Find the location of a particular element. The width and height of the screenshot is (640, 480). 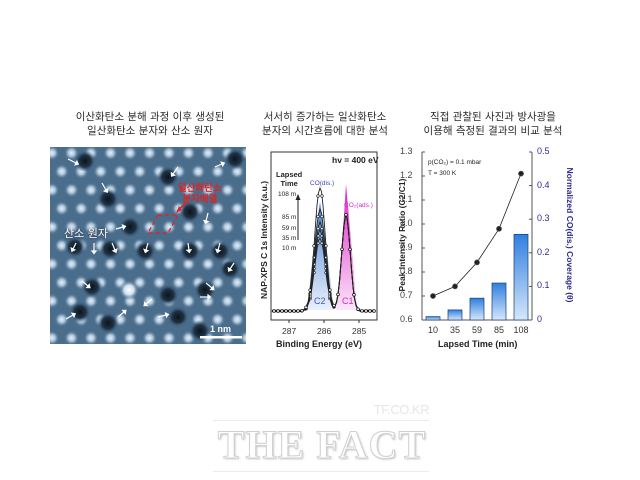

panel1-heading: 이산화탄소 분해 과정 이후 생성된 일산화탄소 분자와 산소 원자 is located at coordinates (150, 124).